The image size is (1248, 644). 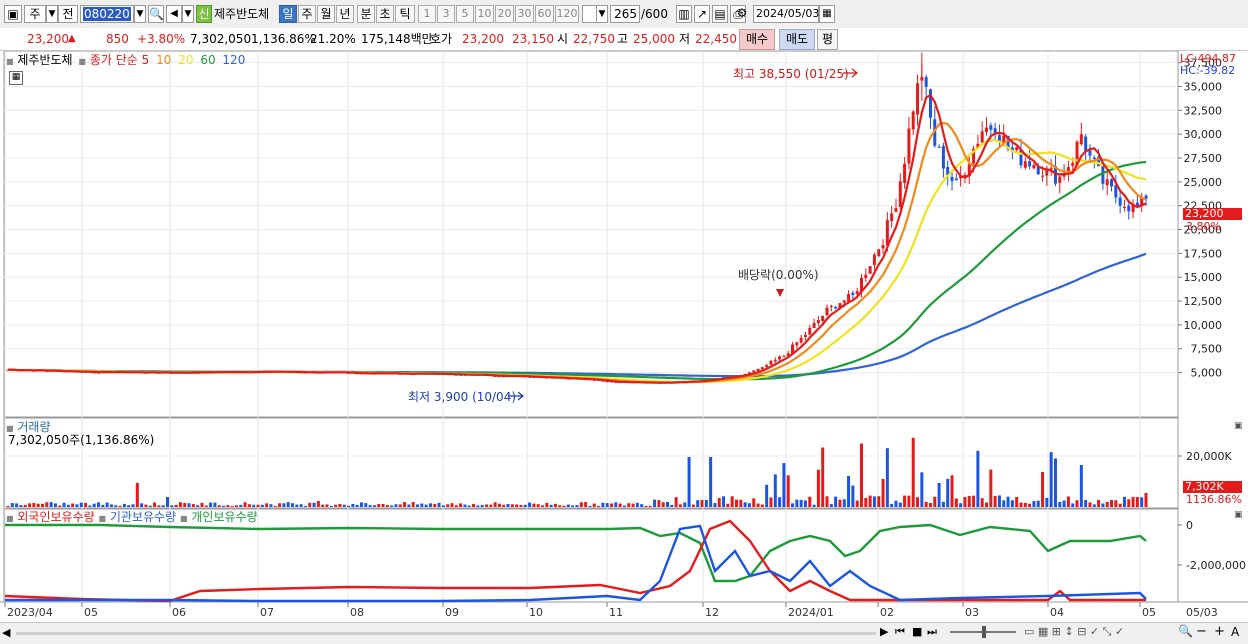 I want to click on period-second-button: 초, so click(x=385, y=14).